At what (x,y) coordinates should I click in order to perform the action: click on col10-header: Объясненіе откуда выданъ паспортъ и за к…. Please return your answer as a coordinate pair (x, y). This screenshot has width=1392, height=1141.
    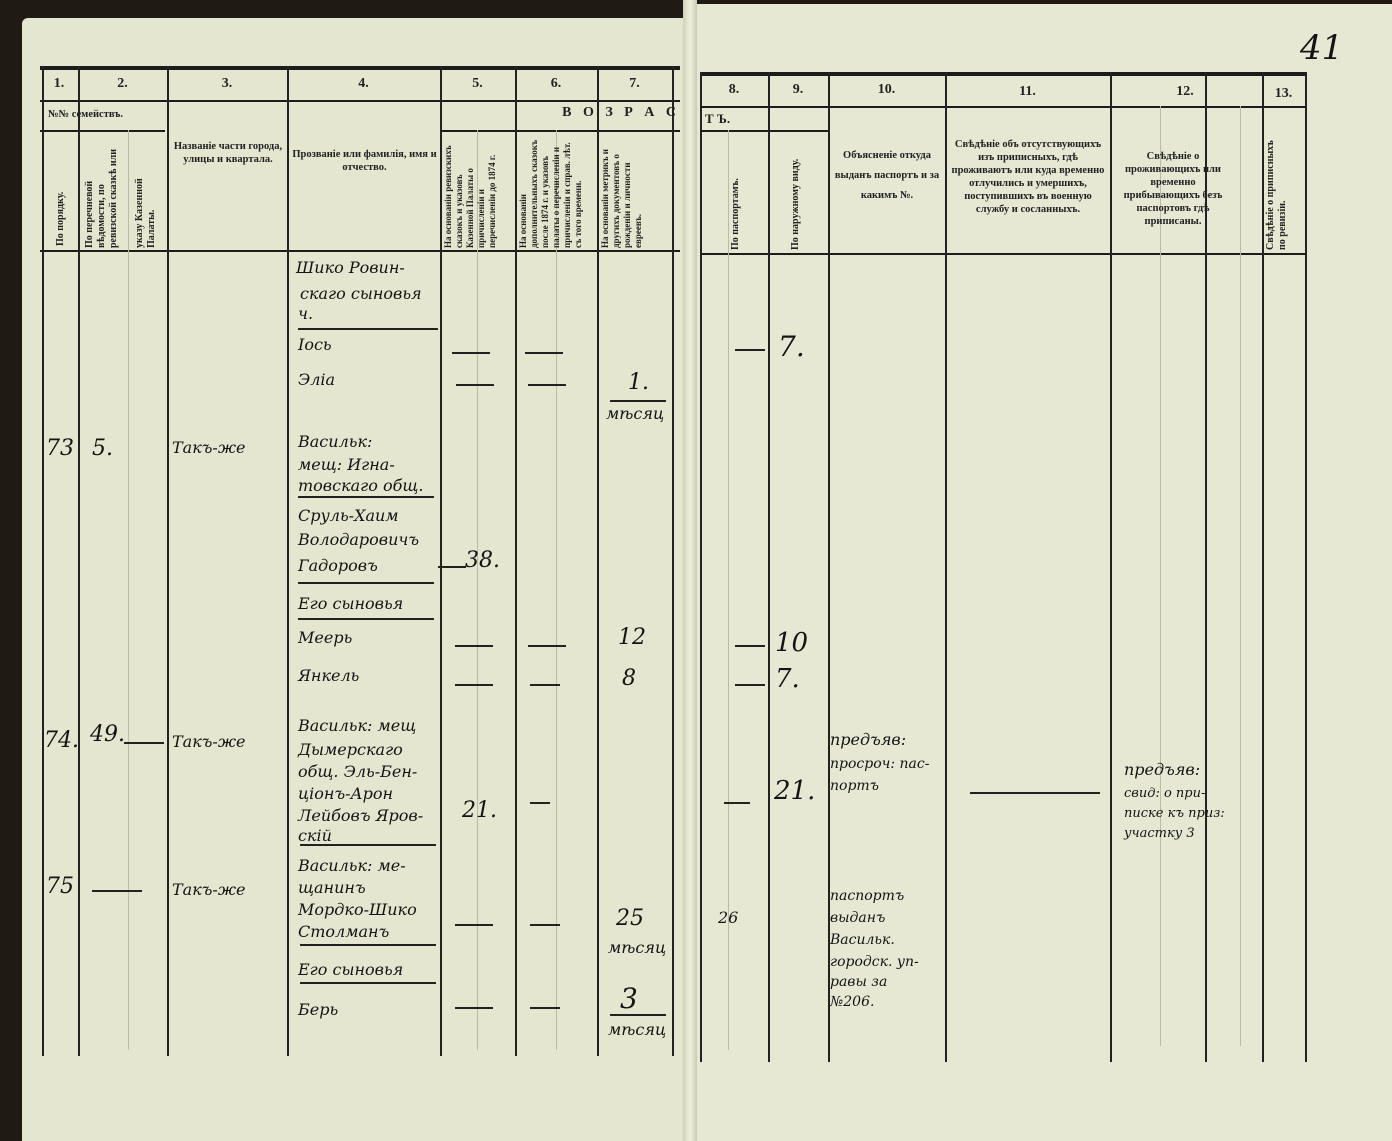
    Looking at the image, I should click on (887, 175).